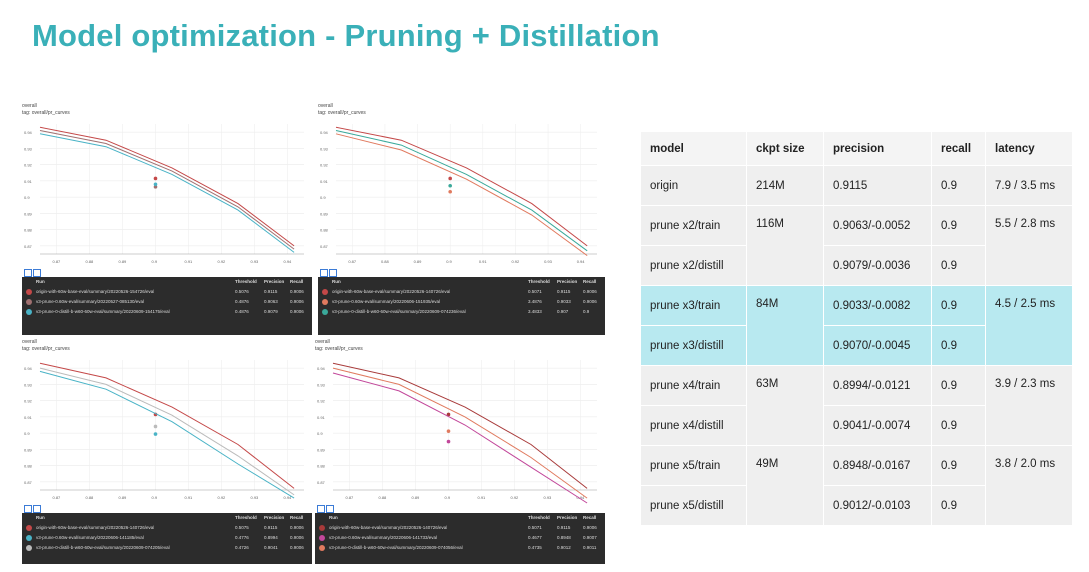  What do you see at coordinates (222, 261) in the screenshot?
I see `x-tick-label: 0.92` at bounding box center [222, 261].